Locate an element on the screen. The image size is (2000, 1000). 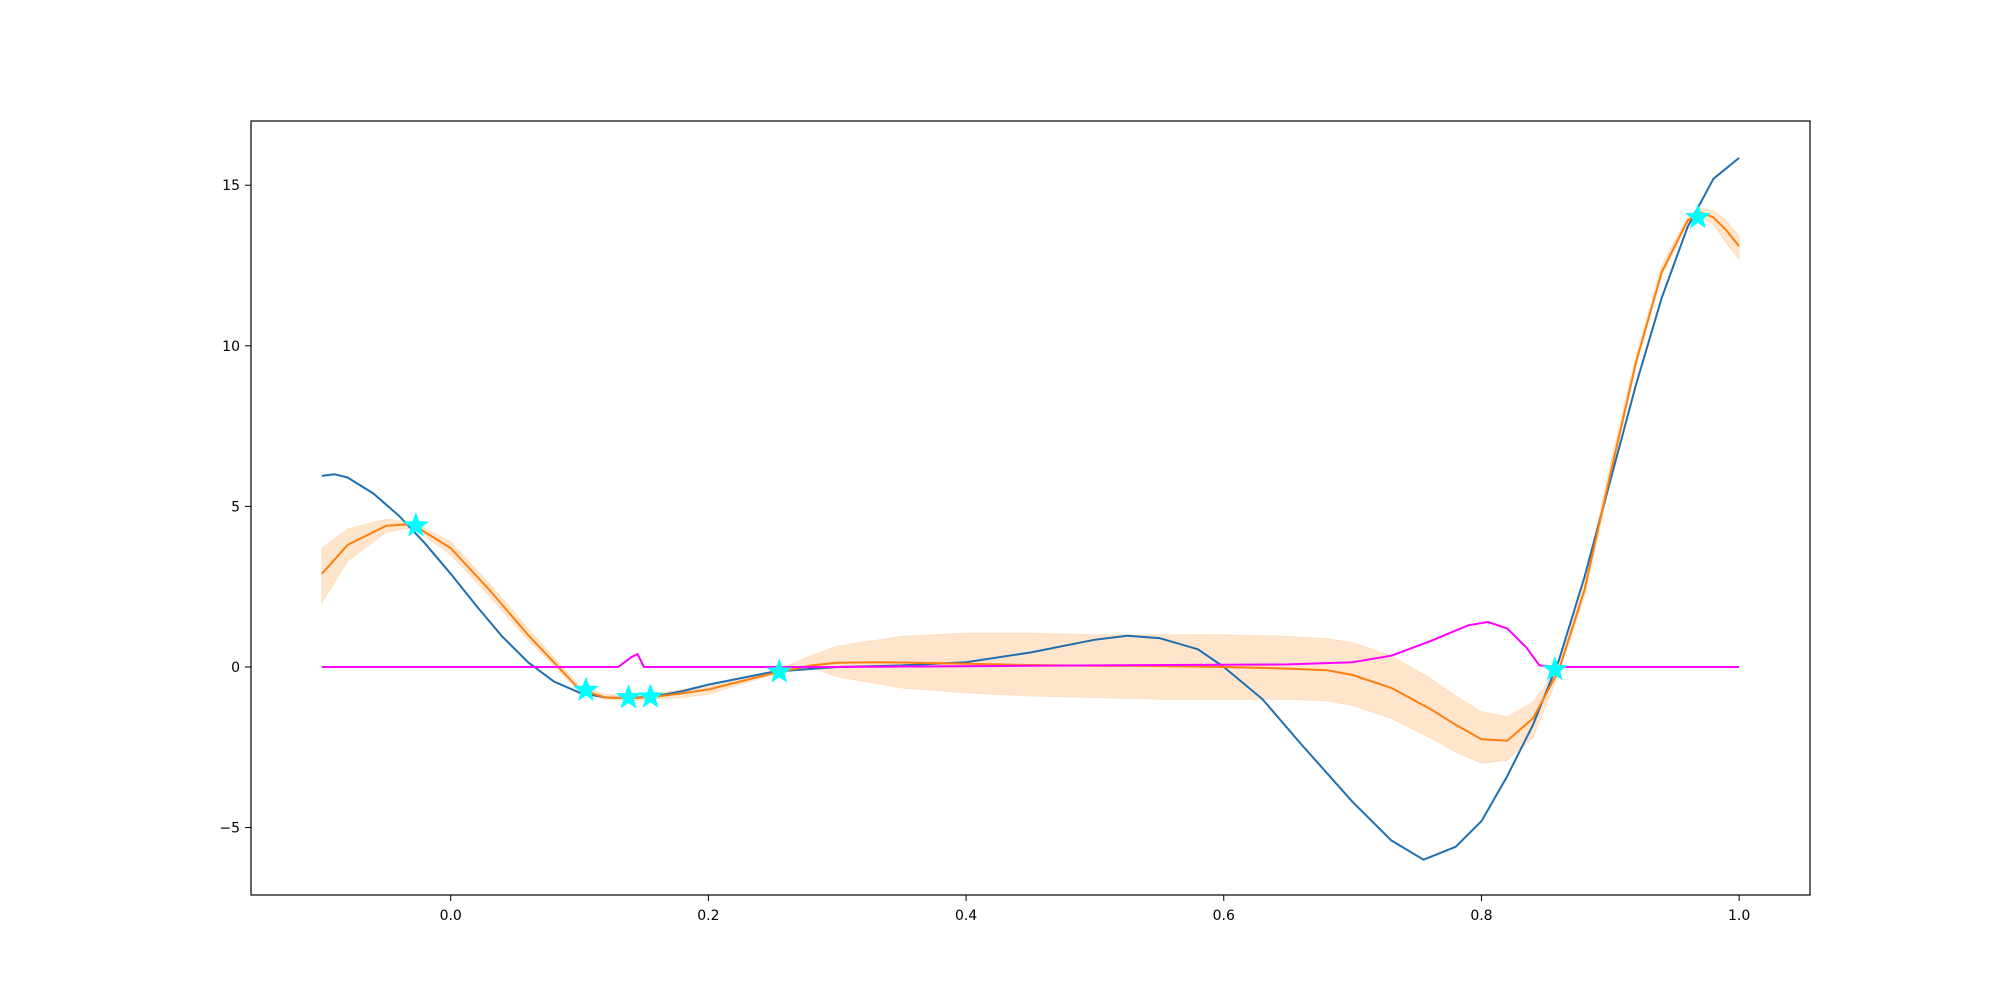
y-tick-label-2: 5 is located at coordinates (235, 507).